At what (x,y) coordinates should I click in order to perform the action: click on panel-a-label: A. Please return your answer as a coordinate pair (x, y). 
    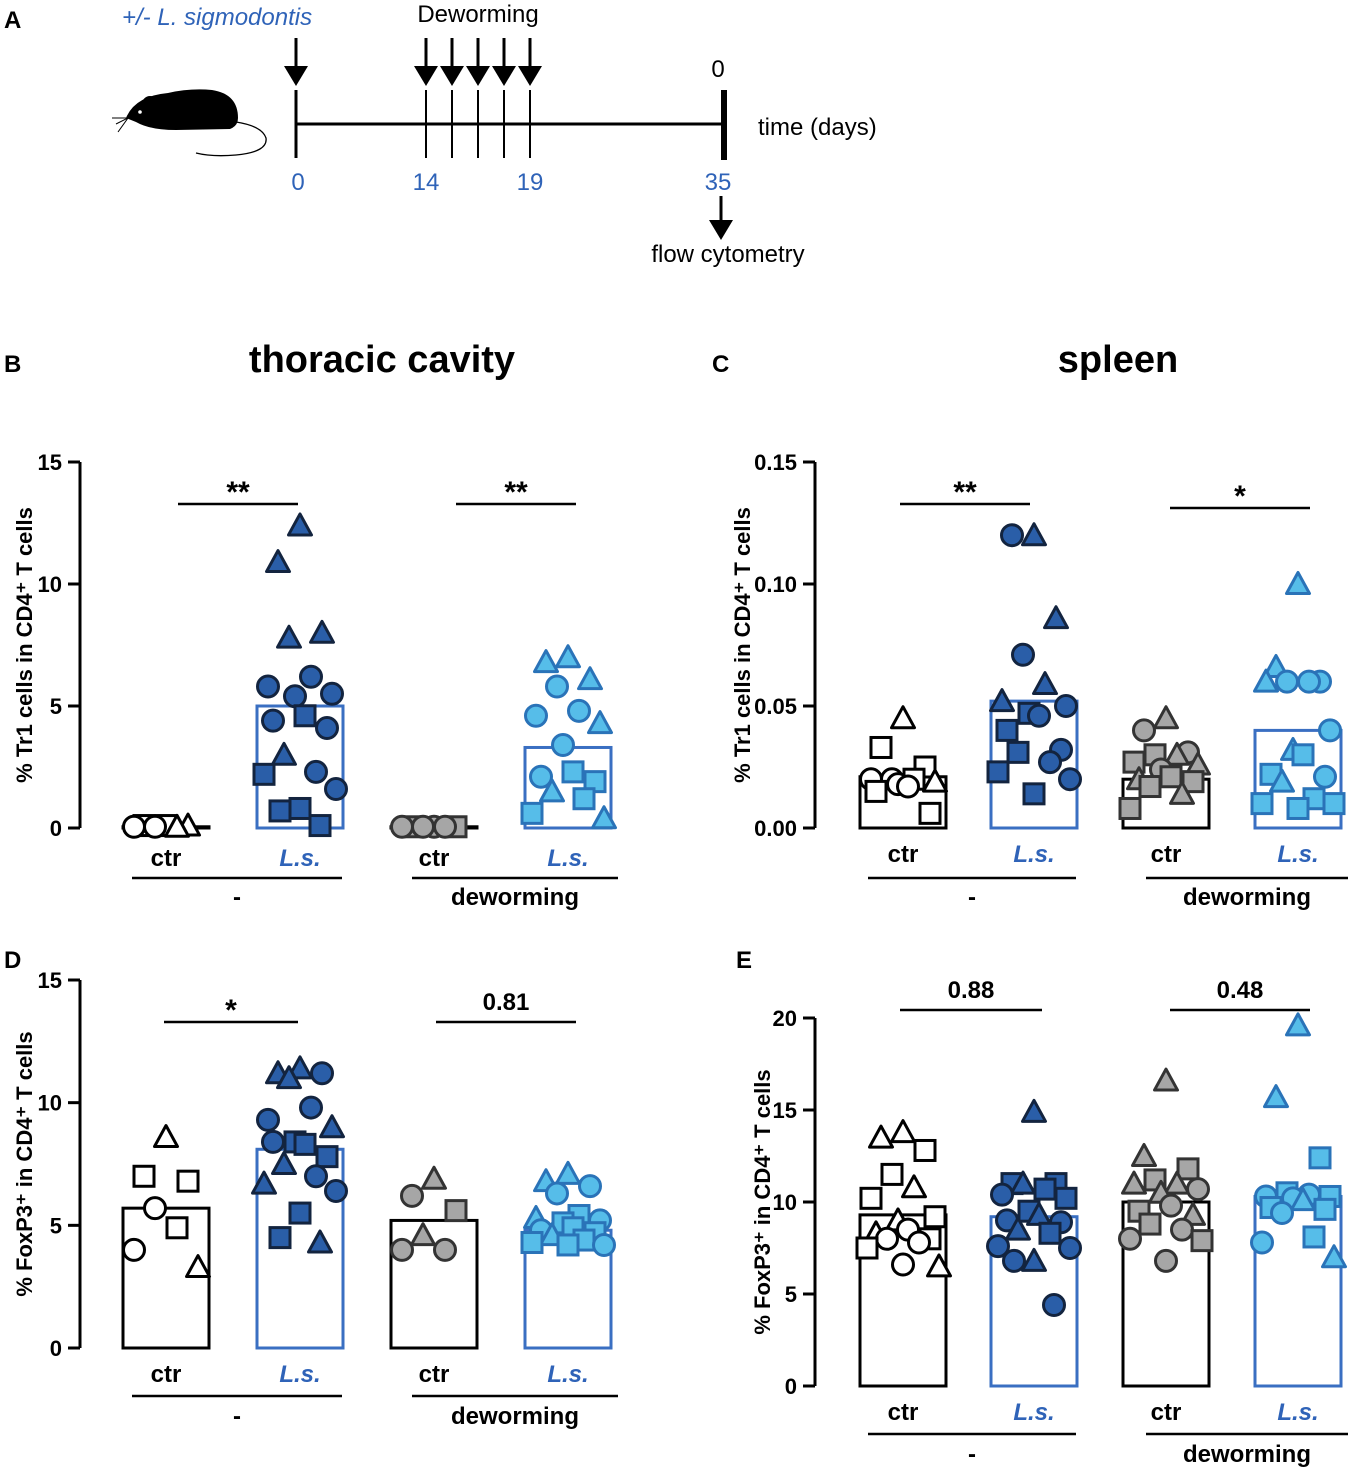
    Looking at the image, I should click on (12, 20).